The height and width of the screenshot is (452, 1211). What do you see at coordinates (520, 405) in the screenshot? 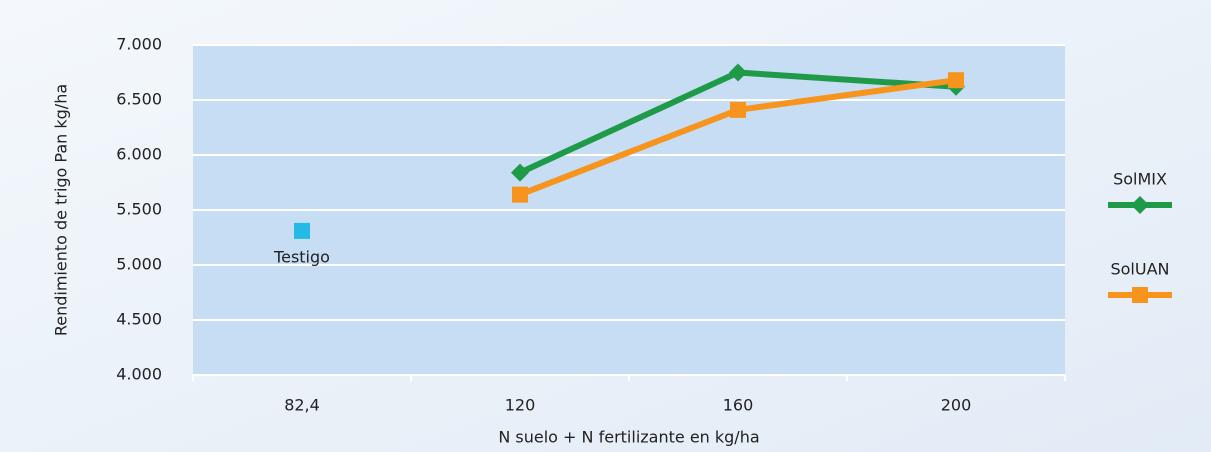
I see `x-tick-label: 120` at bounding box center [520, 405].